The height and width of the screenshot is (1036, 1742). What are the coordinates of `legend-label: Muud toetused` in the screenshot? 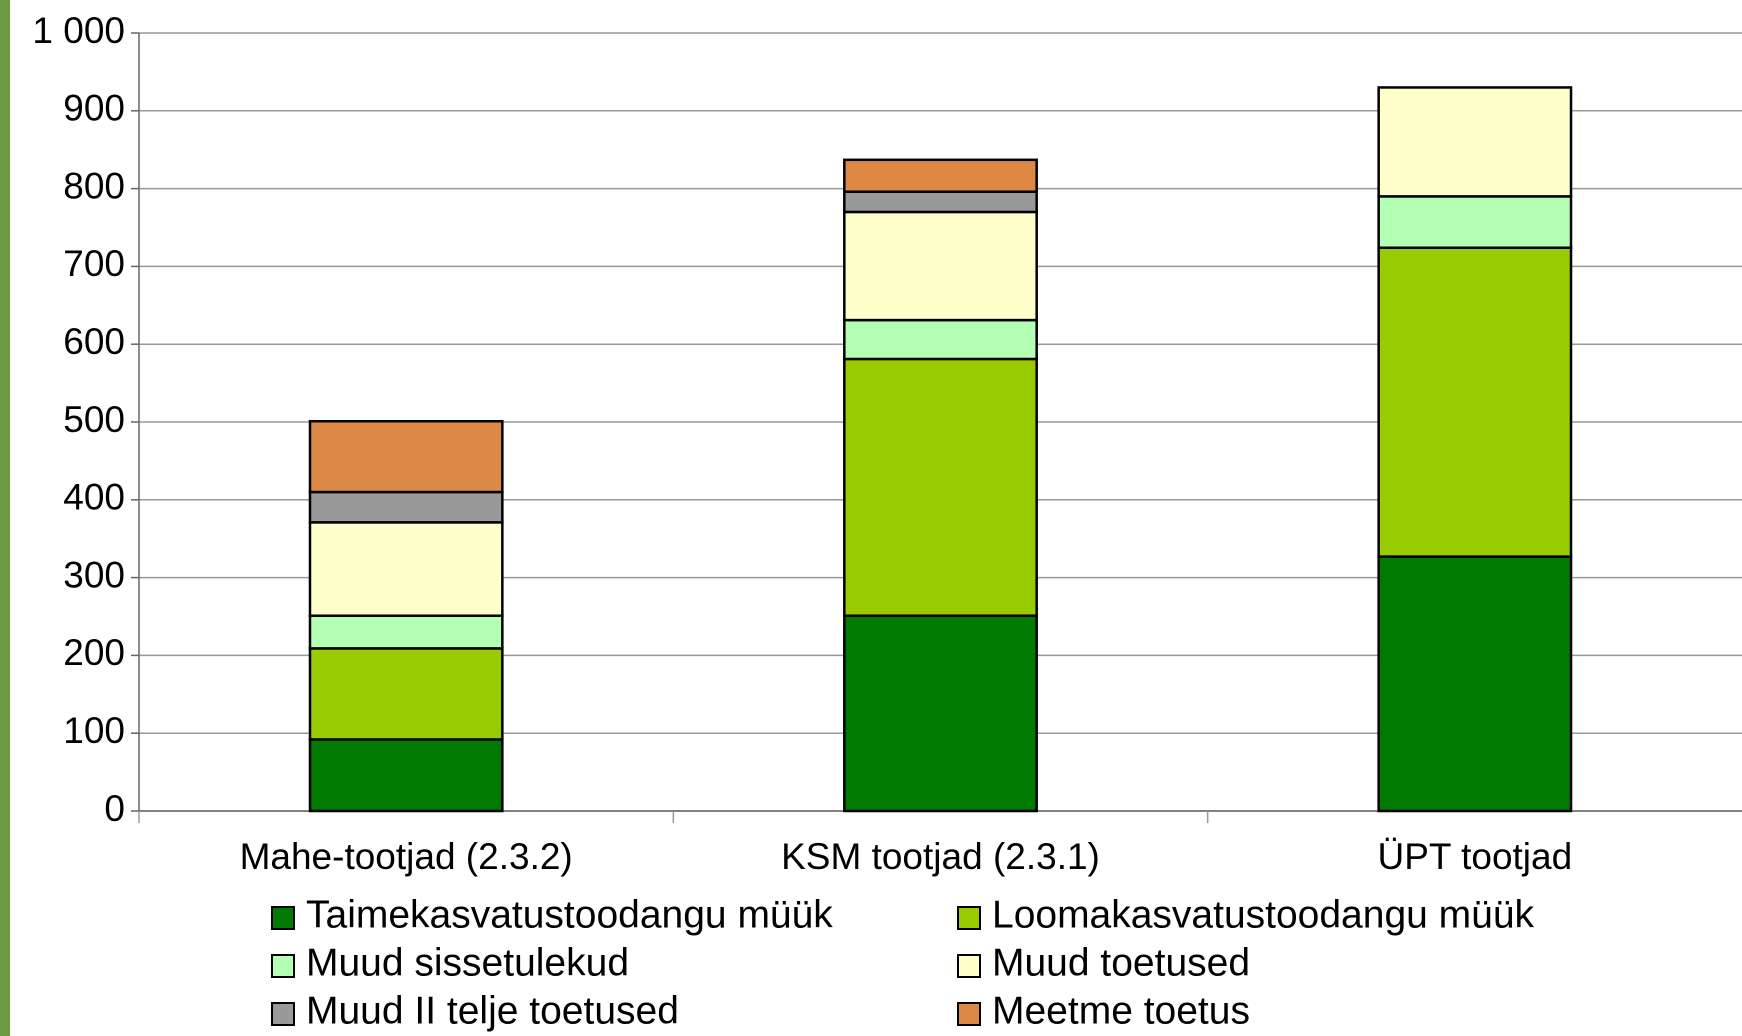 It's located at (1121, 962).